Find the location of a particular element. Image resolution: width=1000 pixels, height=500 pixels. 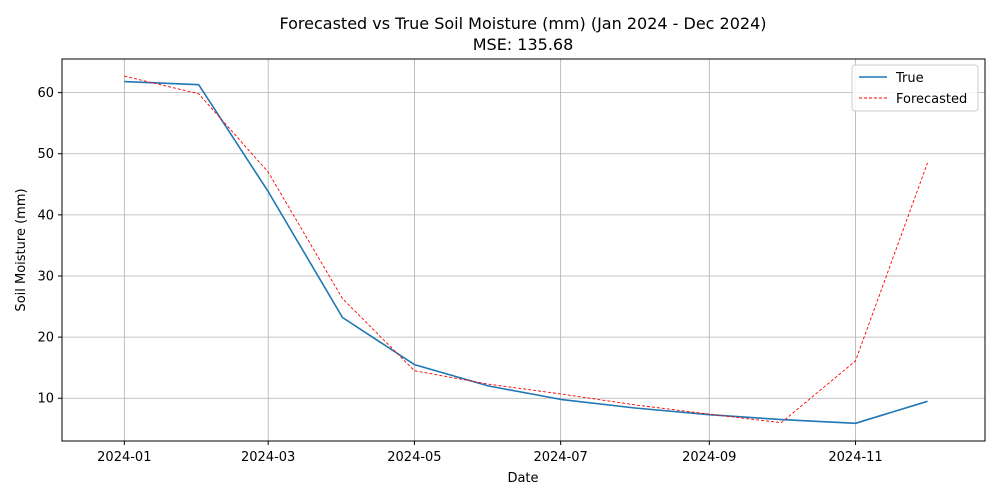

legend-label-true: True is located at coordinates (909, 78).